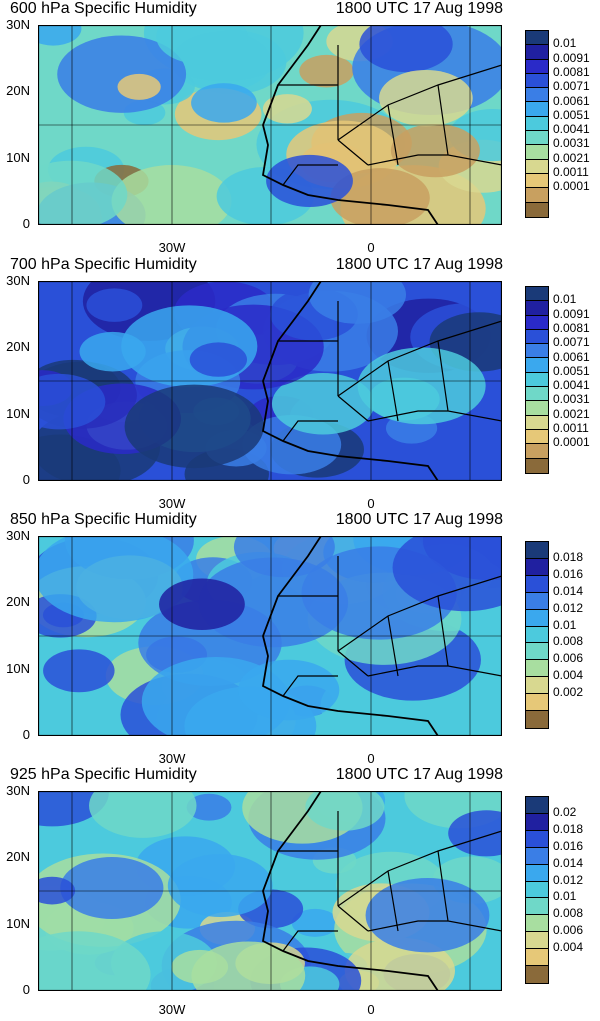 The image size is (600, 1021). What do you see at coordinates (571, 399) in the screenshot?
I see `colorbar-label: 0.0031` at bounding box center [571, 399].